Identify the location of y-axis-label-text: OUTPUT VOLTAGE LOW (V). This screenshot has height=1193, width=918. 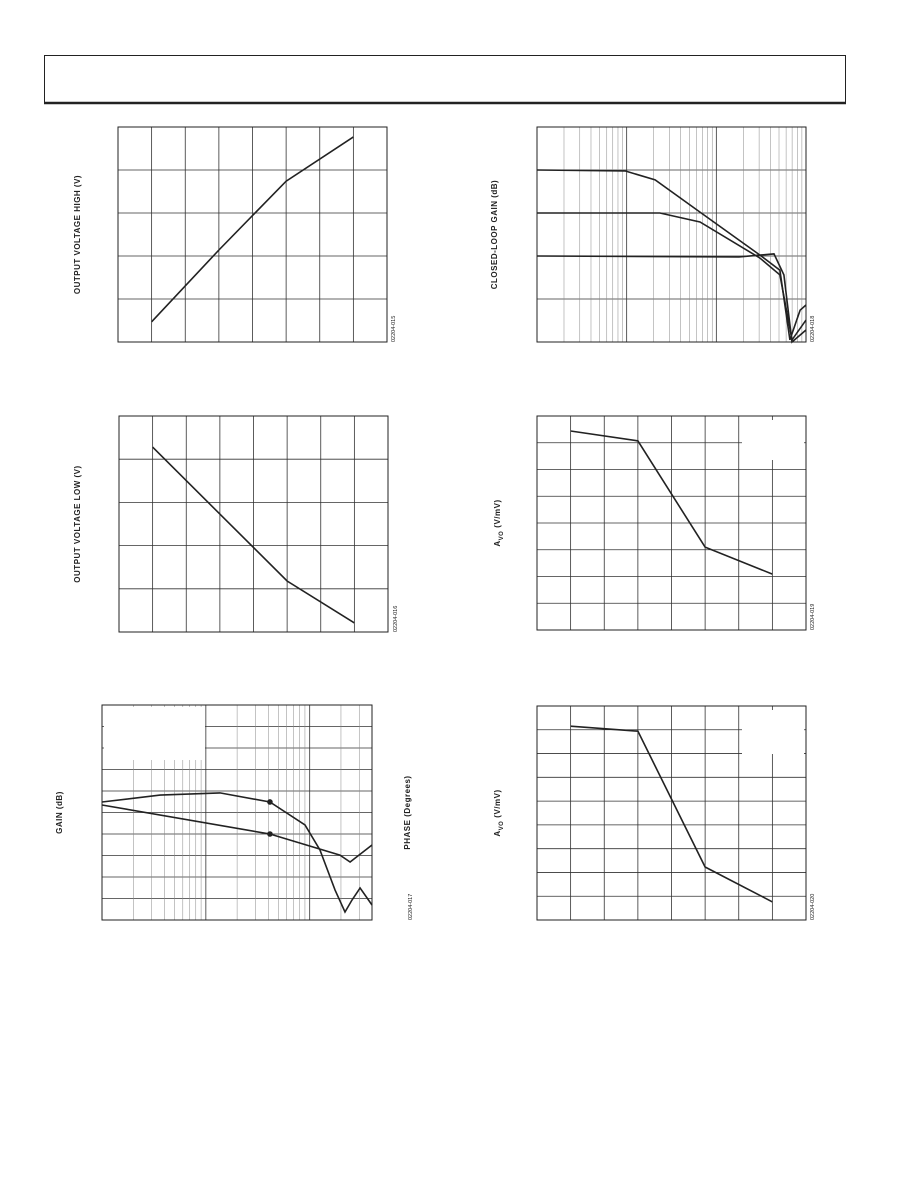
(77, 523).